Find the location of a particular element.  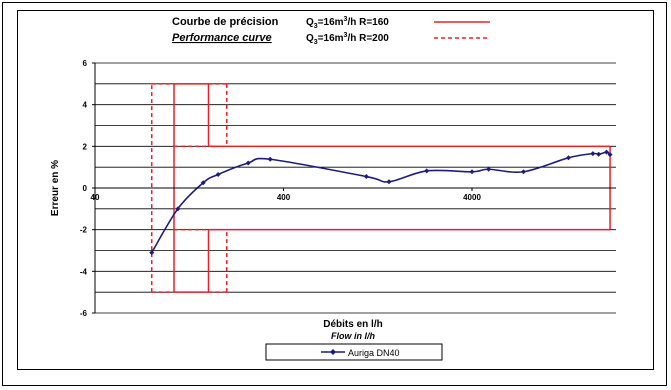

y-tick-label: 4 is located at coordinates (85, 105).